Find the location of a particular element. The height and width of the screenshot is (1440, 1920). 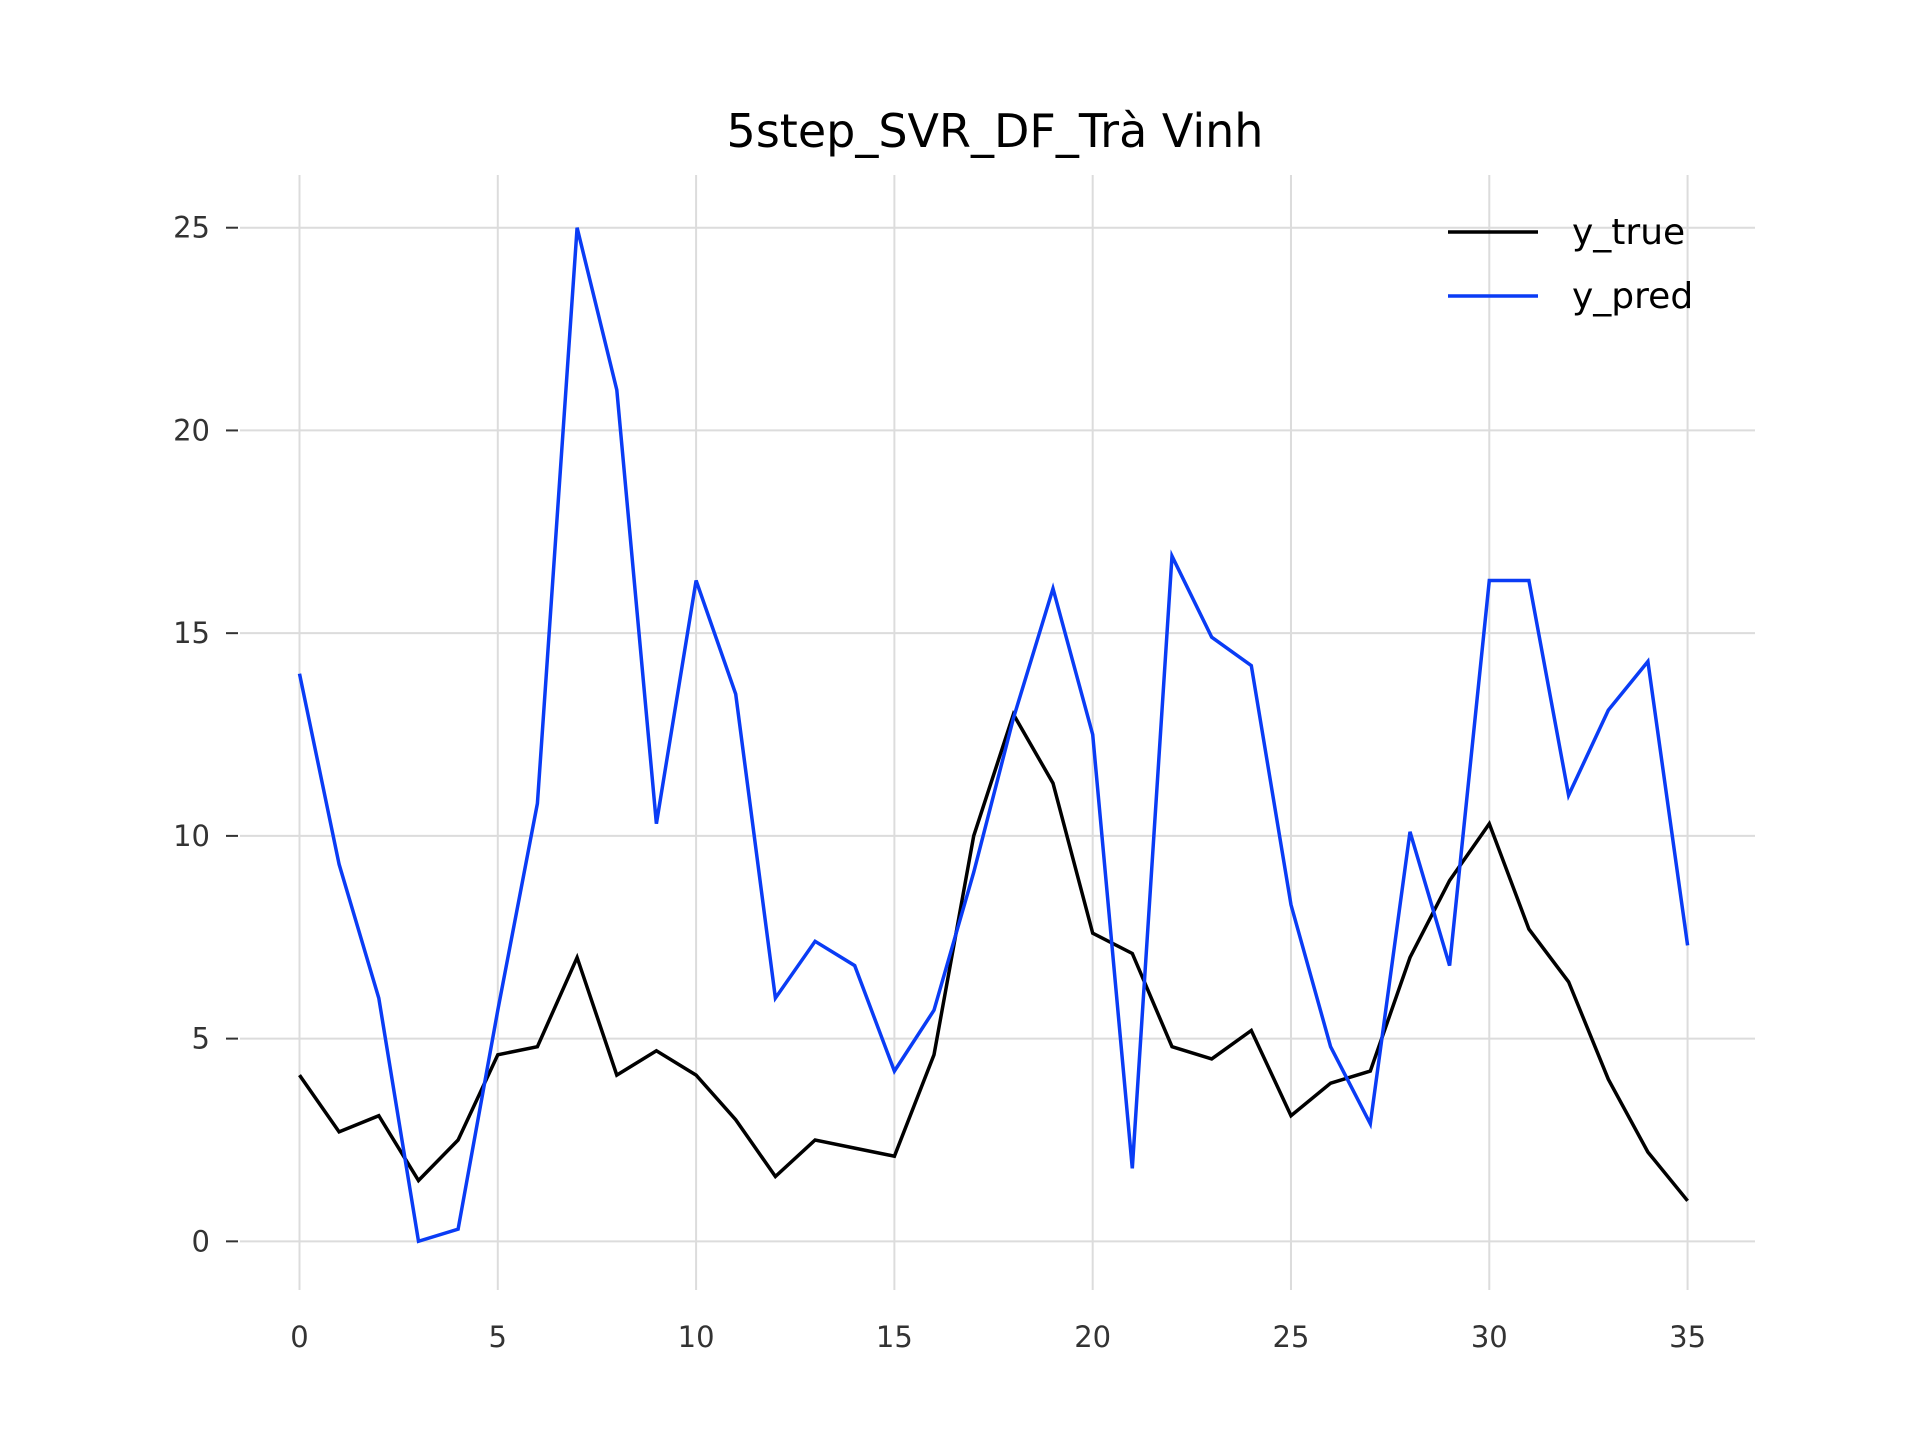

legend: y_true y_pred is located at coordinates (1570, 264).